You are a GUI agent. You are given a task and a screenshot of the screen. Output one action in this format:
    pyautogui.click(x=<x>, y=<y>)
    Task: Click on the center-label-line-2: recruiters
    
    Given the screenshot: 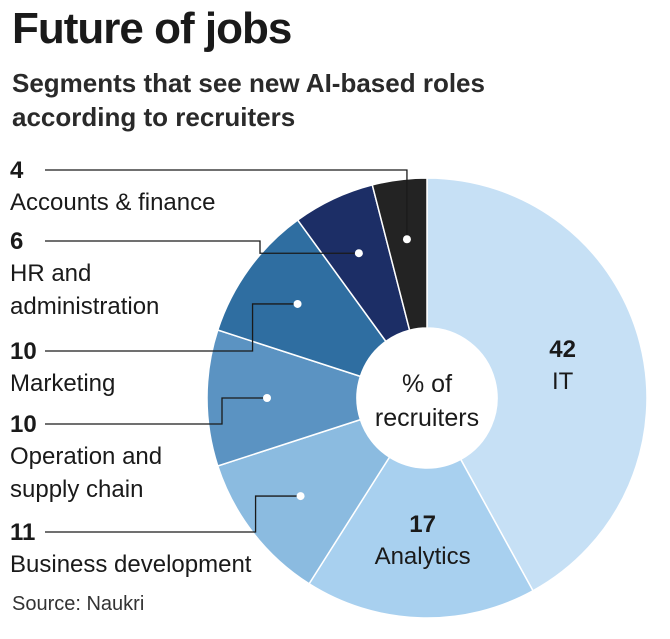 What is the action you would take?
    pyautogui.click(x=427, y=418)
    